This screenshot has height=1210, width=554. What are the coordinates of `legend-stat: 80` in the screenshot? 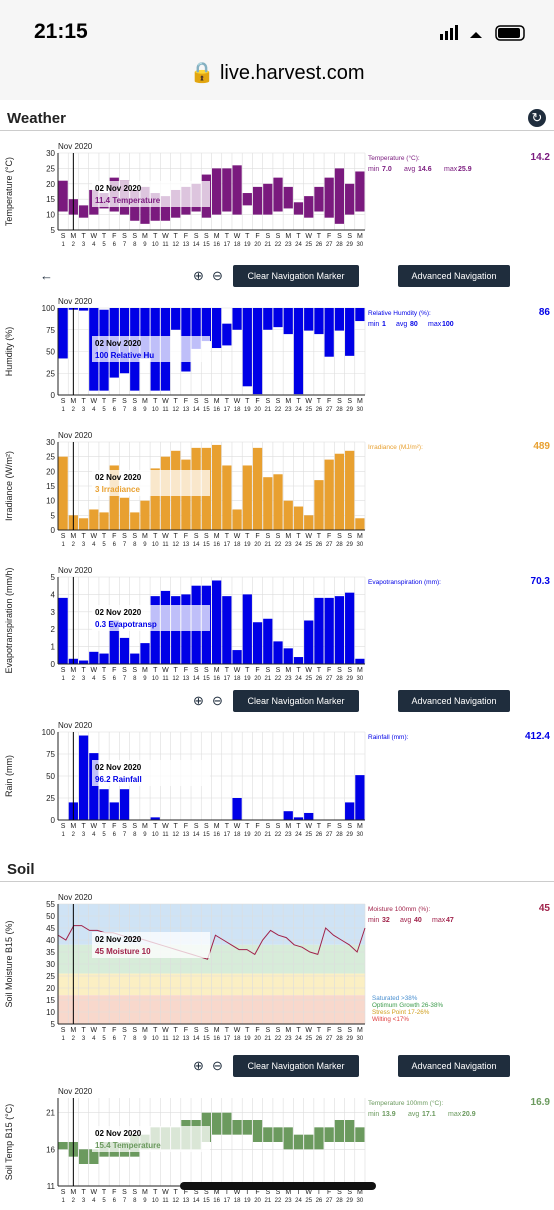 It's located at (414, 324).